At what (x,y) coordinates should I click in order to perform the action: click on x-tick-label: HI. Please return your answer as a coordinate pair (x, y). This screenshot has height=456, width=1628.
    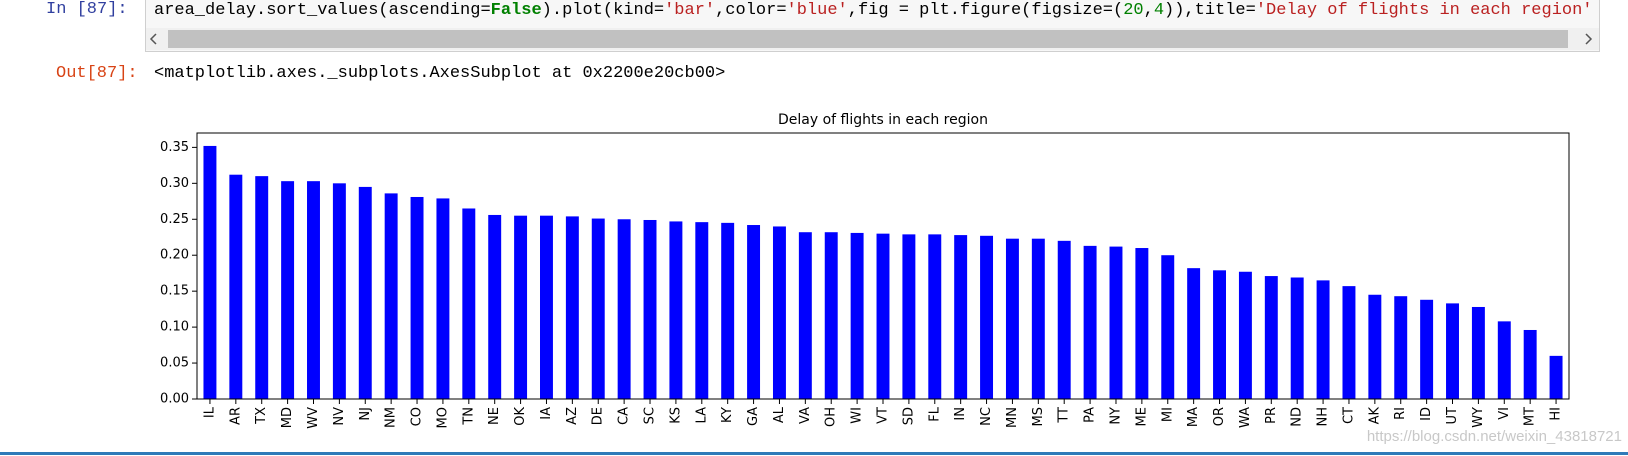
    Looking at the image, I should click on (1556, 414).